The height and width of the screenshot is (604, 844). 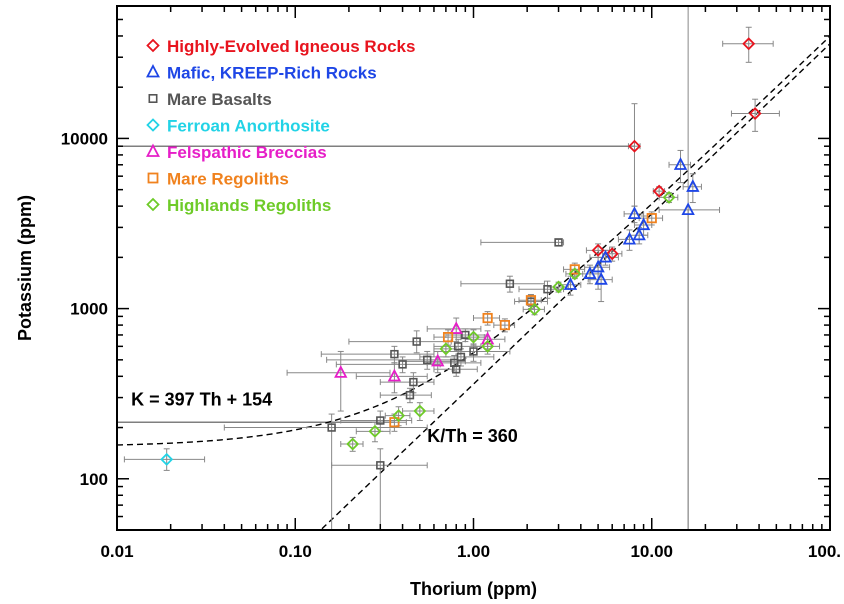 I want to click on legend-marker-highly-evolved-igneous-rocks, so click(x=153, y=45).